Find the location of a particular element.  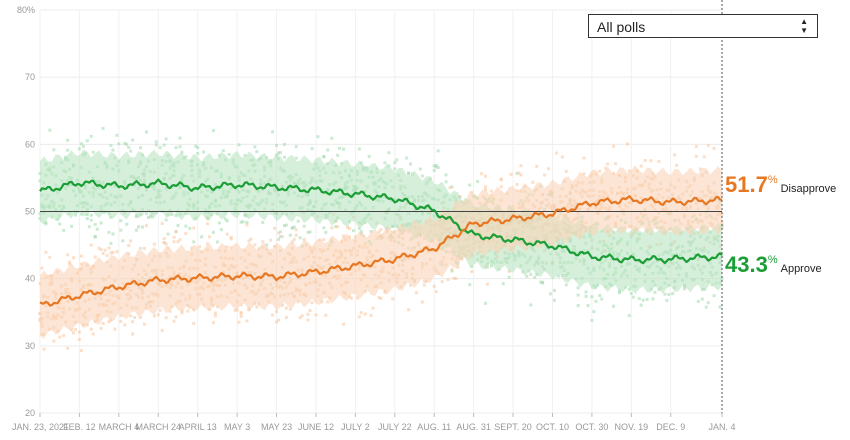

y-tick-label: 80% is located at coordinates (26, 10).